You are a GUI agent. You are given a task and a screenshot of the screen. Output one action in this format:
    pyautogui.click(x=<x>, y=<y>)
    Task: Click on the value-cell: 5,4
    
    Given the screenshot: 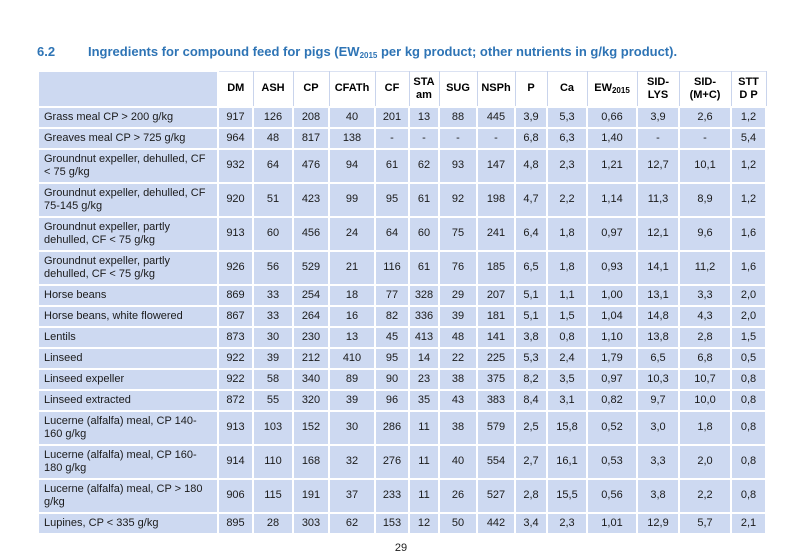 What is the action you would take?
    pyautogui.click(x=748, y=138)
    